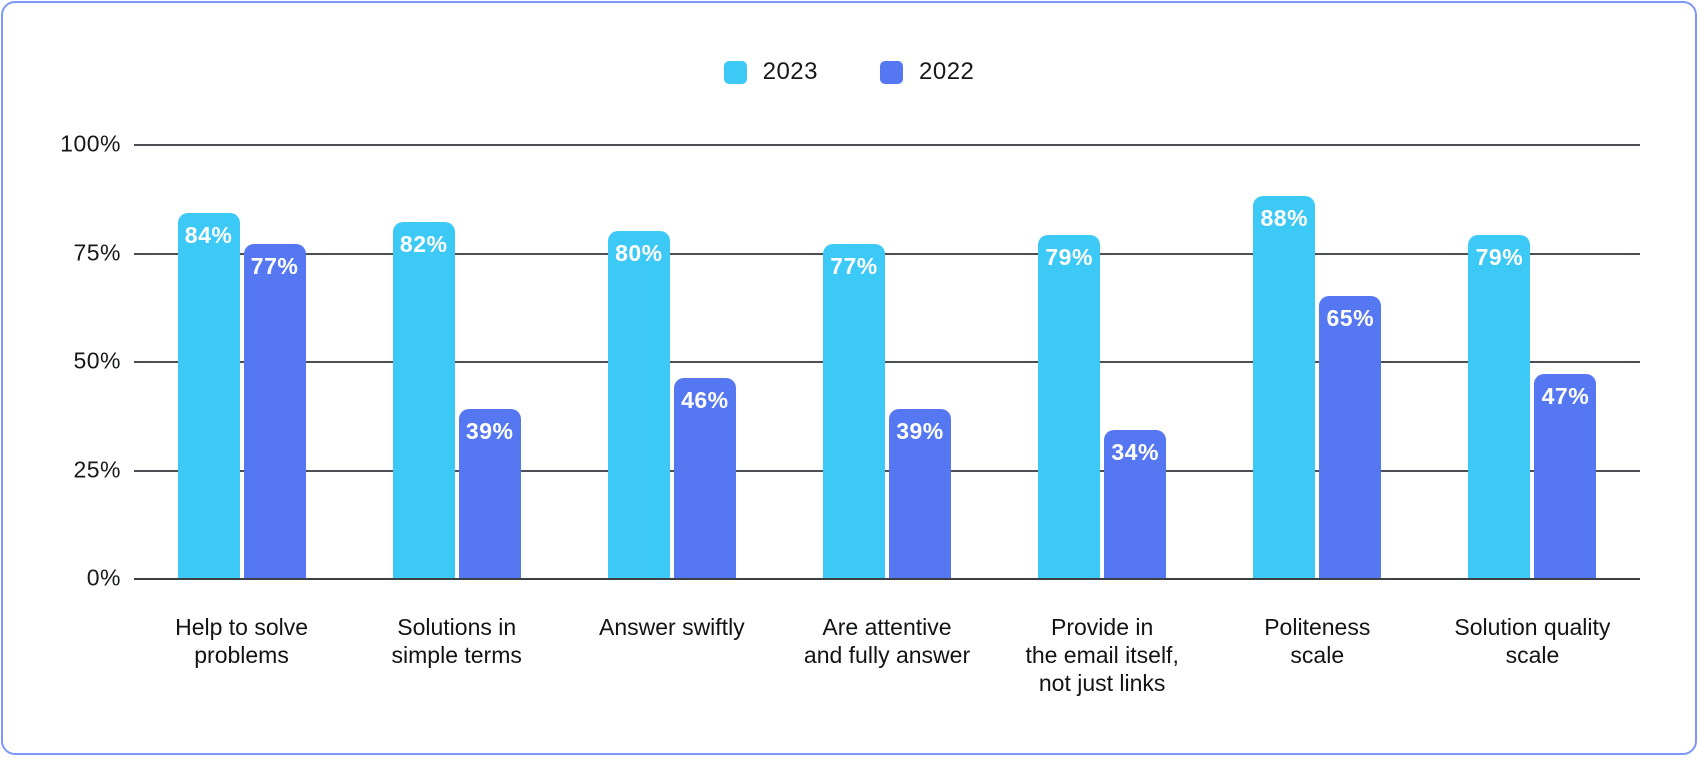 This screenshot has width=1700, height=758. What do you see at coordinates (423, 244) in the screenshot?
I see `bar-value-label: 82%` at bounding box center [423, 244].